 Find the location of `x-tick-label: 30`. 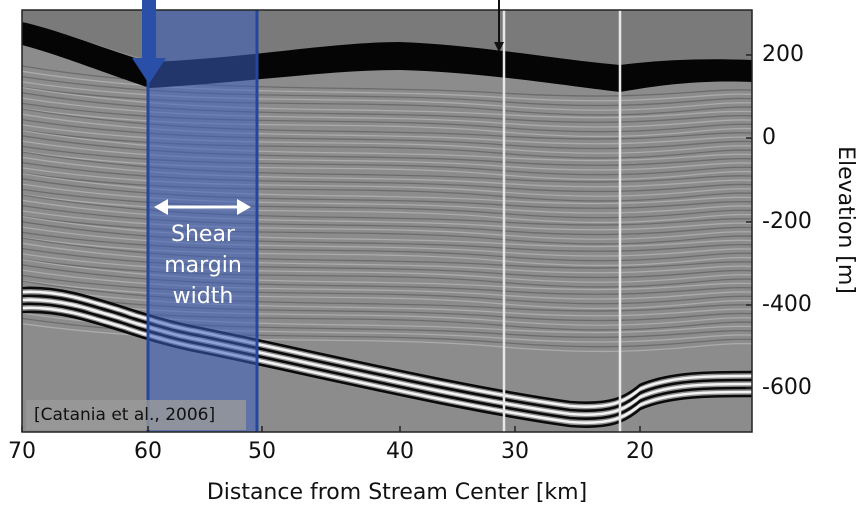

x-tick-label: 30 is located at coordinates (515, 451).